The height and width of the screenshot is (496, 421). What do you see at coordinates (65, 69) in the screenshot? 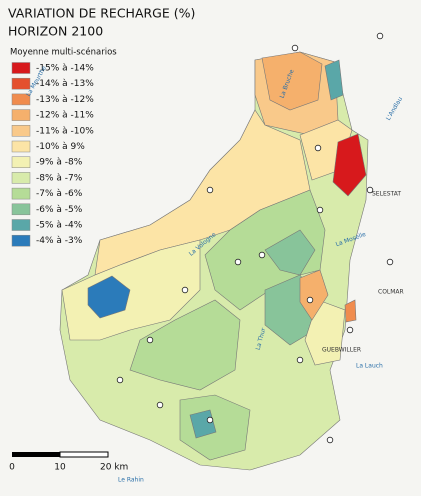
I see `legend-label: -15% à -14%` at bounding box center [65, 69].